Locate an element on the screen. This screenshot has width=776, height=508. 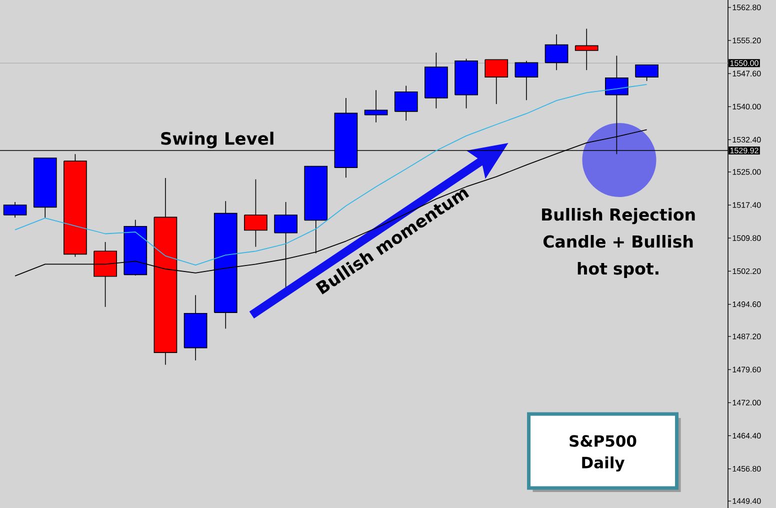
y-tick-label: 1472.00 is located at coordinates (746, 403).